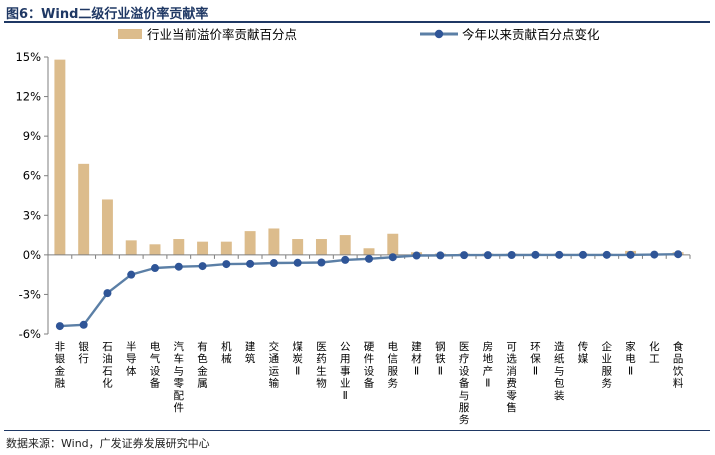  What do you see at coordinates (359, 34) in the screenshot?
I see `legend: 行业当前溢价率贡献百分点 今年以来贡献百分点变化` at bounding box center [359, 34].